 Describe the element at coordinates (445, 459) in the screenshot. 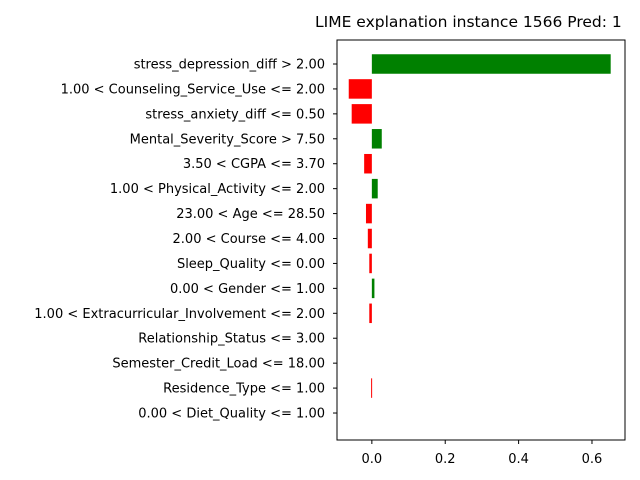

I see `x-tick-label-1: 0.2` at that location.